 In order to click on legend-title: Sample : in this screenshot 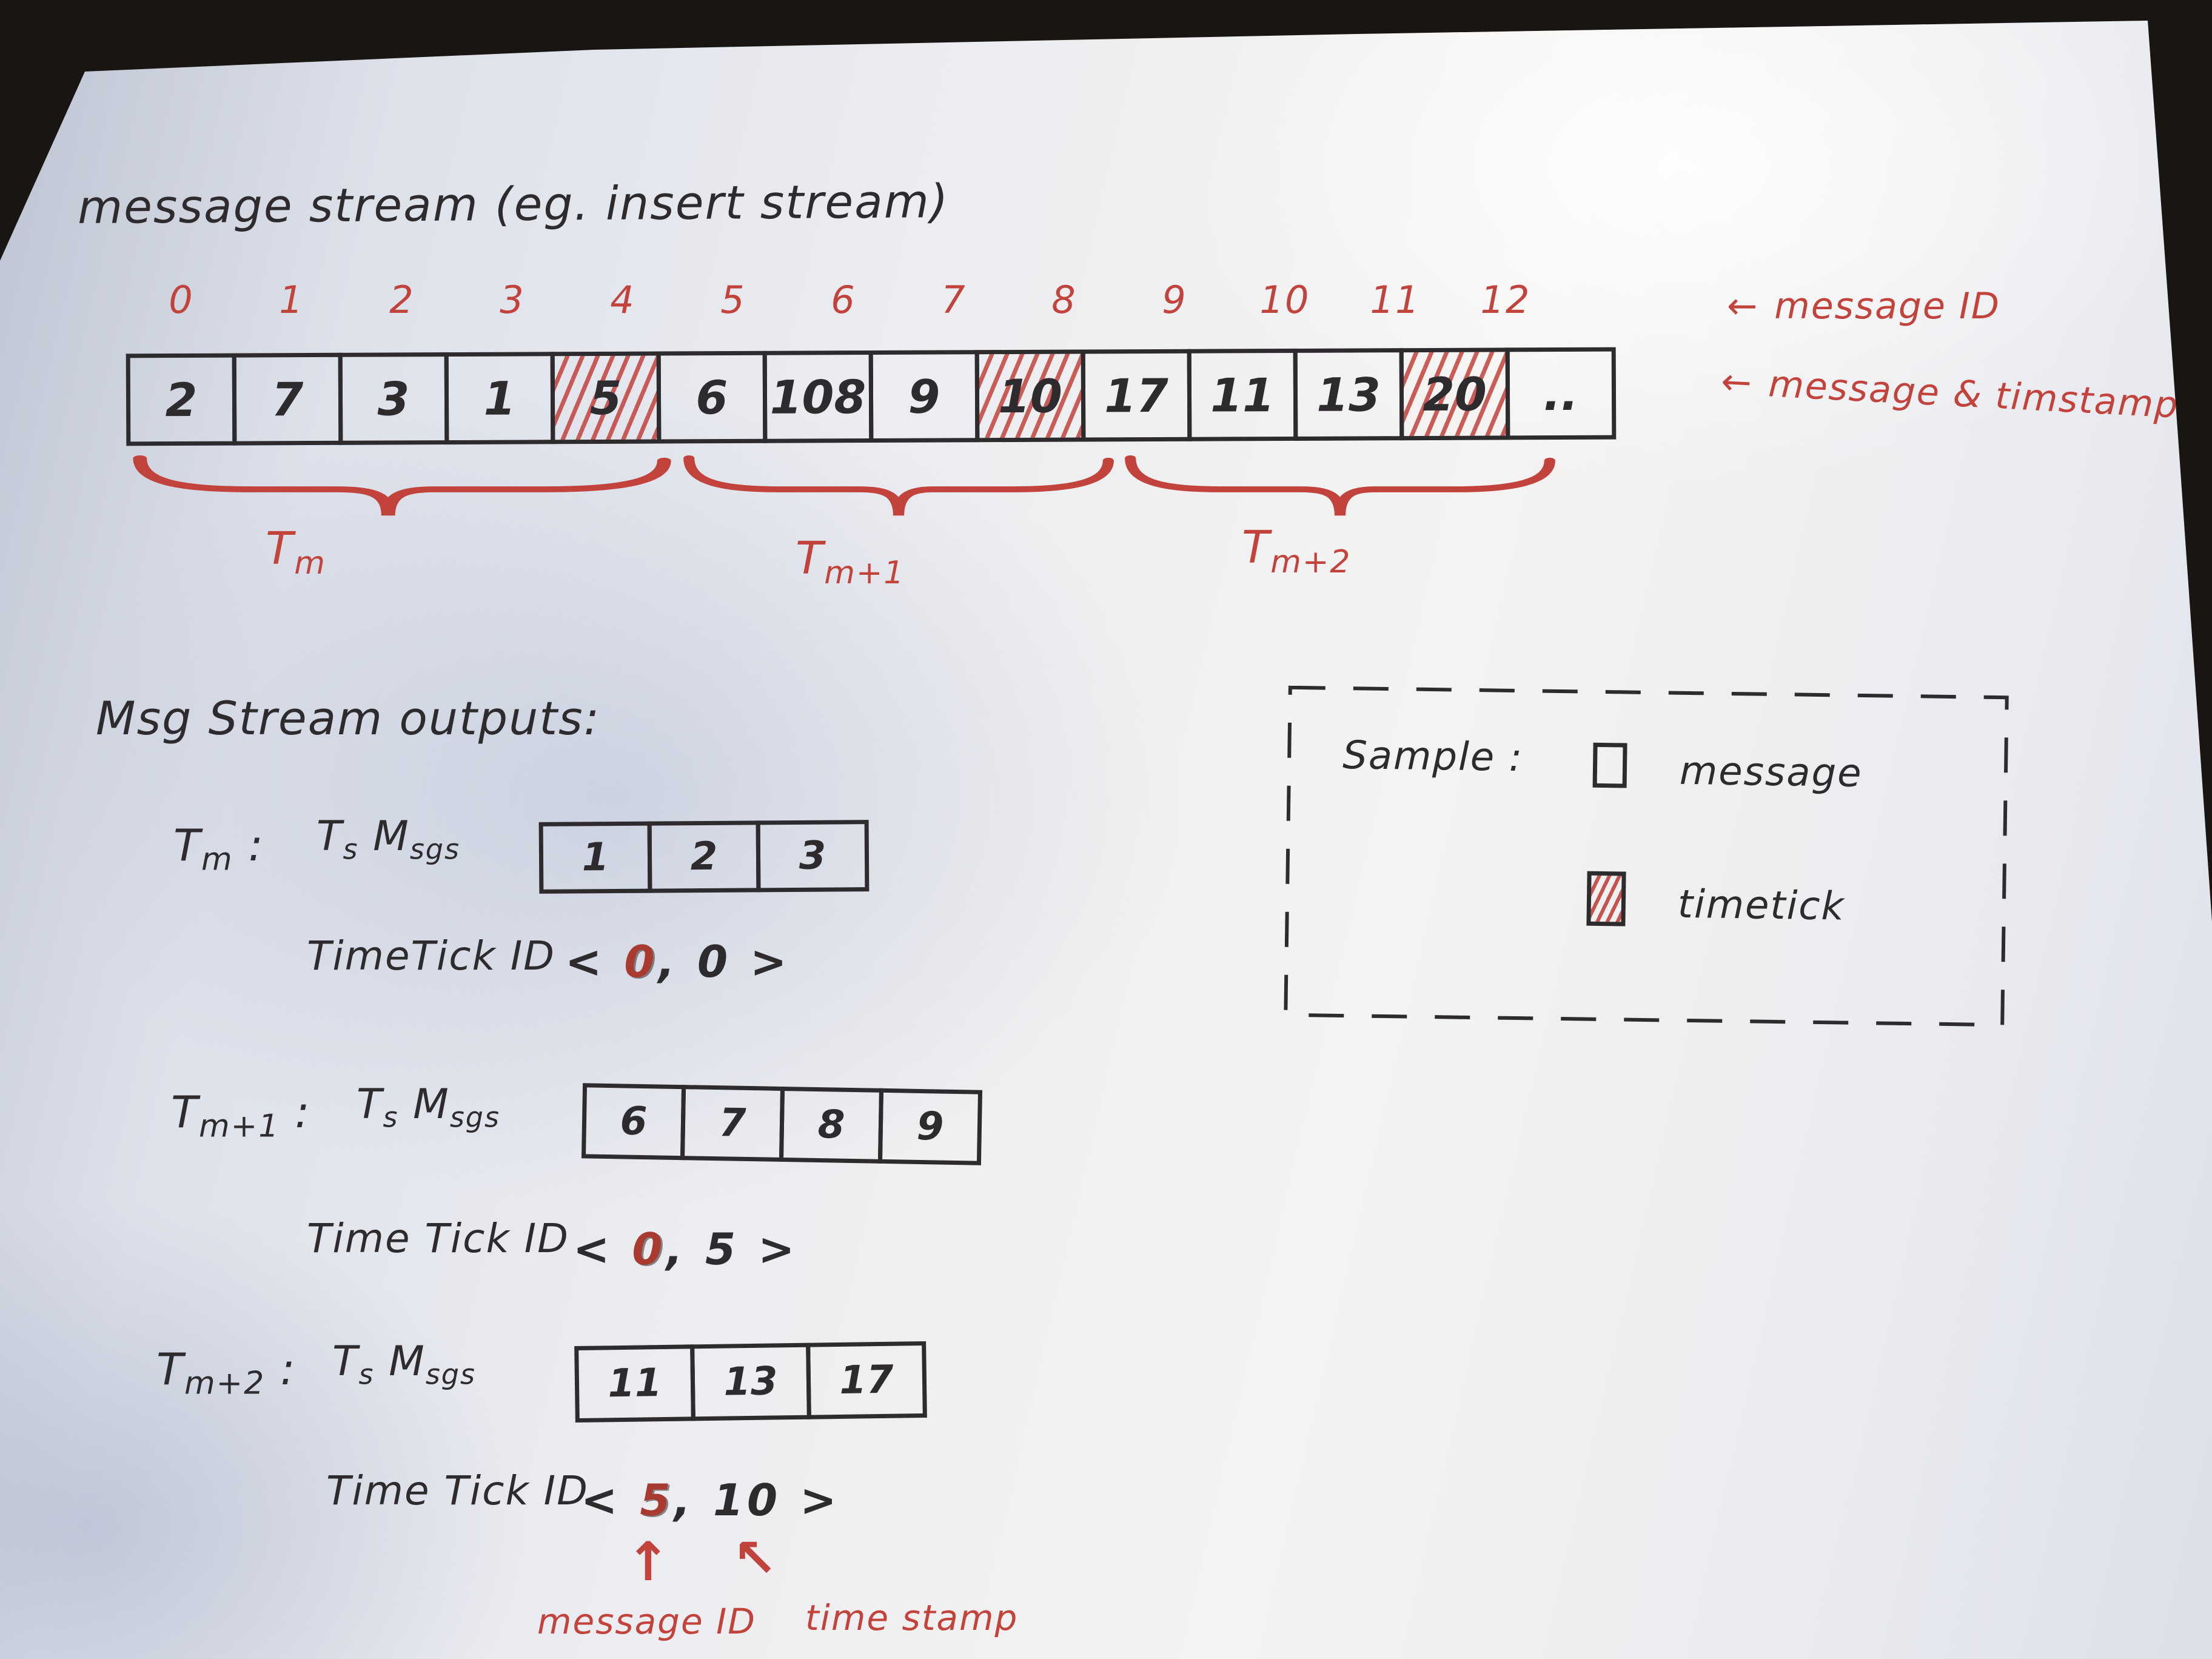, I will do `click(1433, 756)`.